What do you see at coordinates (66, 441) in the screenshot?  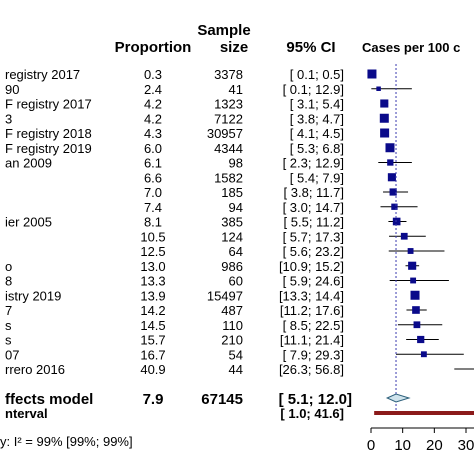 I see `heterogeneity-text: y: I² = 99% [99%; 99%]` at bounding box center [66, 441].